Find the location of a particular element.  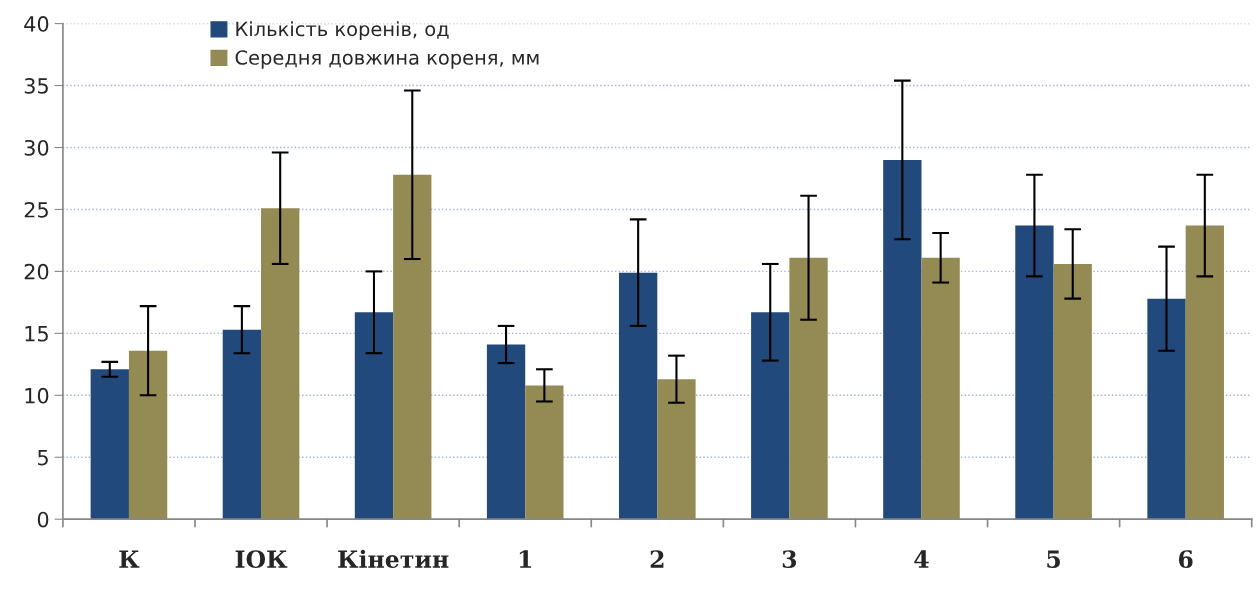

x-tick-label: К is located at coordinates (129, 559).